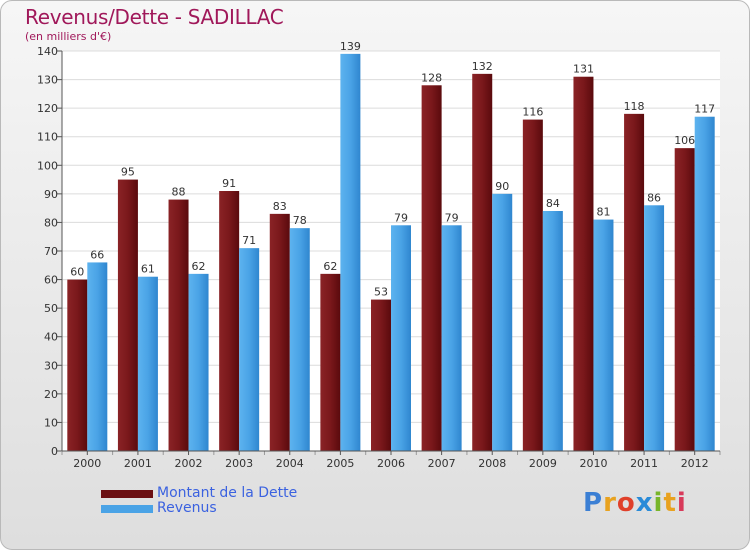  What do you see at coordinates (626, 503) in the screenshot?
I see `logo-letter: o` at bounding box center [626, 503].